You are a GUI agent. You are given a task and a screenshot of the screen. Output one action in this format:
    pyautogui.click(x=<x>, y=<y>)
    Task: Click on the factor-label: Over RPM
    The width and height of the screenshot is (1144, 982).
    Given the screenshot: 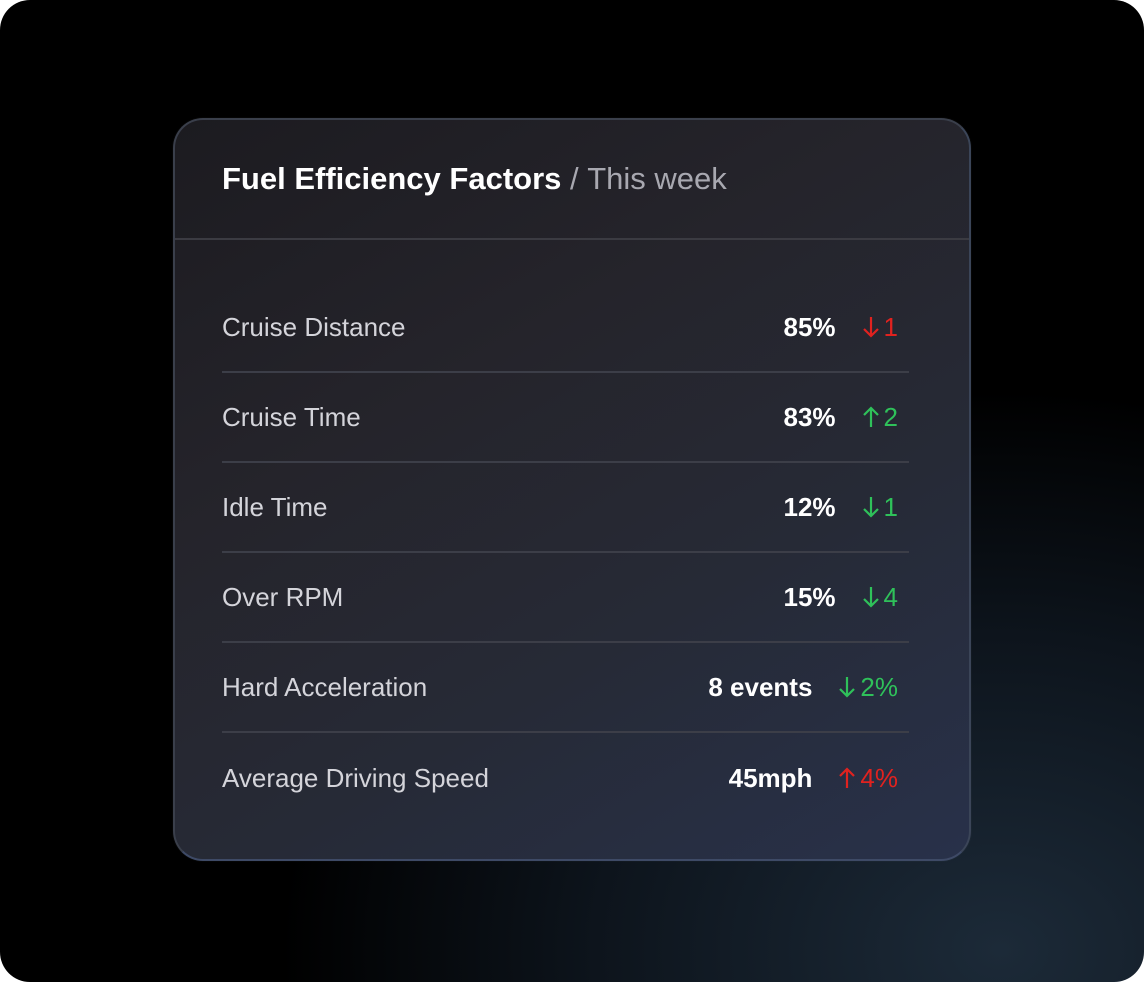 What is the action you would take?
    pyautogui.click(x=283, y=596)
    